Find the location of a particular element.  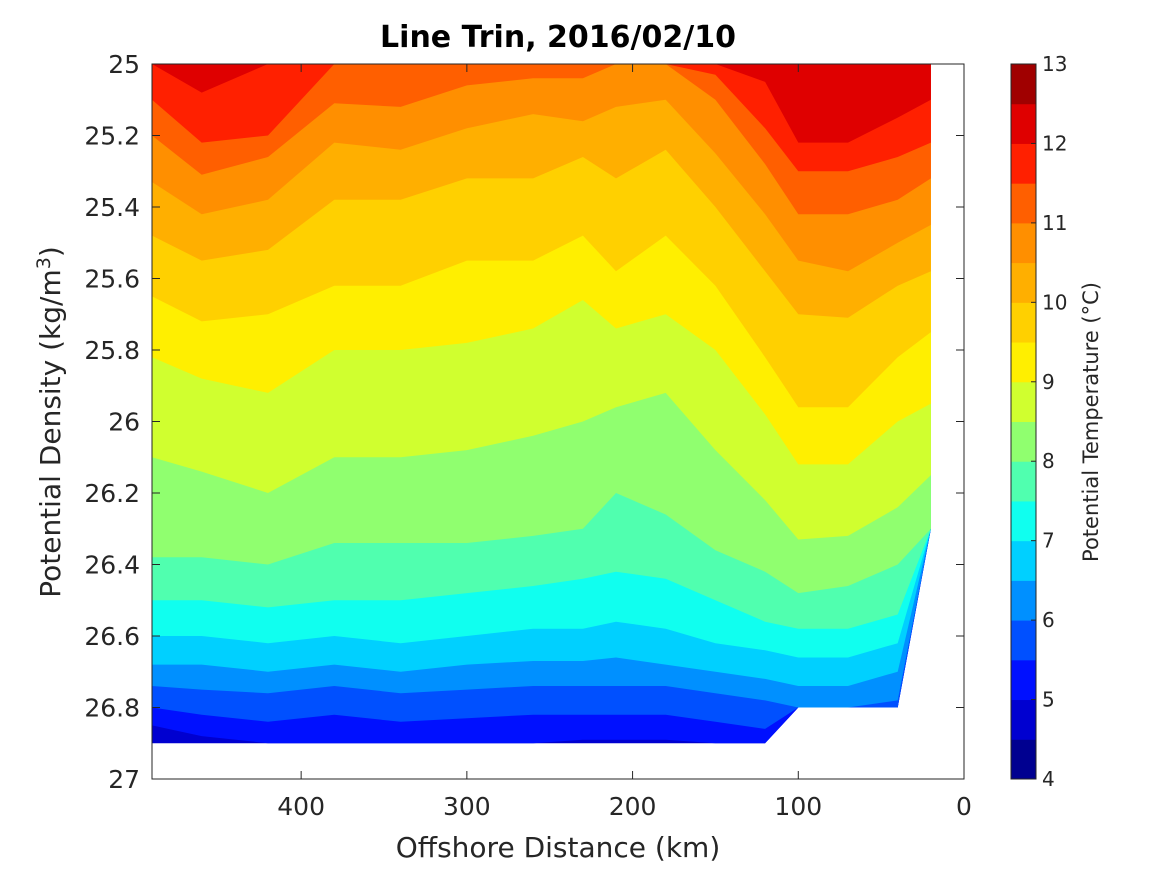

y-tick-label: 26.2 is located at coordinates (112, 493).